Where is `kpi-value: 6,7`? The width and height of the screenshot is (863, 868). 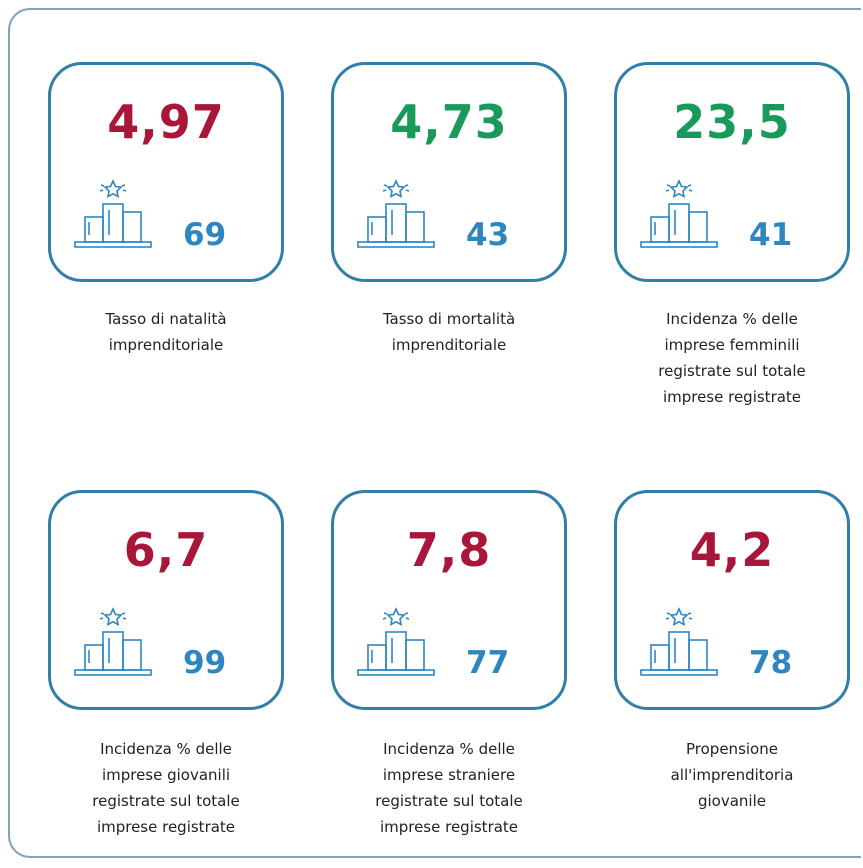 kpi-value: 6,7 is located at coordinates (166, 550).